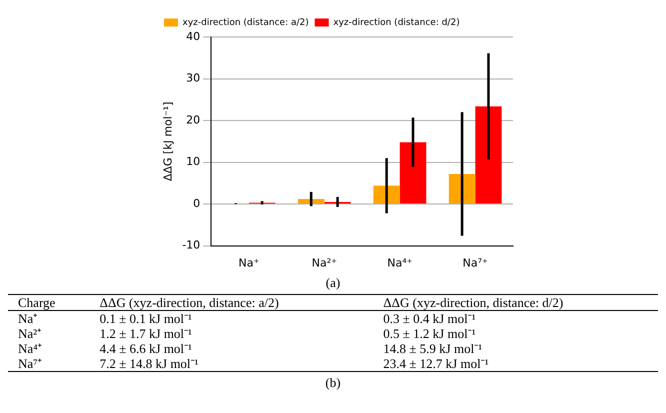  What do you see at coordinates (333, 382) in the screenshot?
I see `text: (b)` at bounding box center [333, 382].